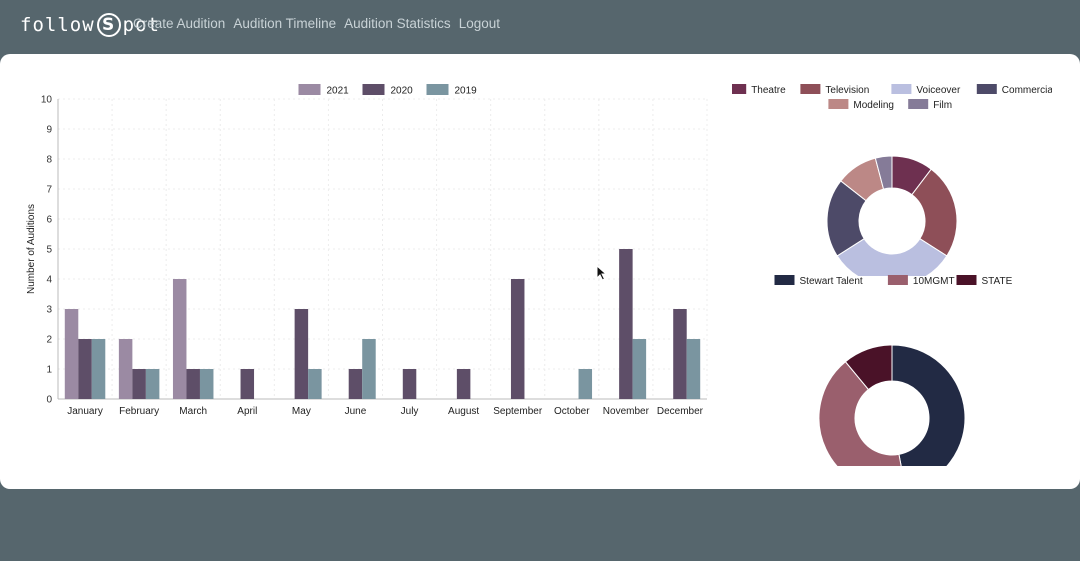 This screenshot has height=561, width=1080. I want to click on y-tick-label: 7, so click(49, 190).